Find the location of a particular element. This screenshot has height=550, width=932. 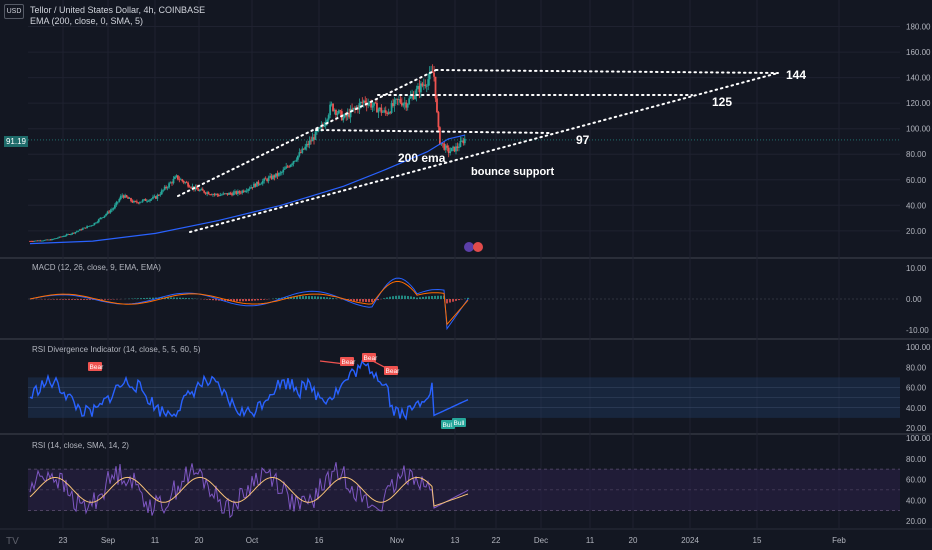

signal-line is located at coordinates (249, 303).